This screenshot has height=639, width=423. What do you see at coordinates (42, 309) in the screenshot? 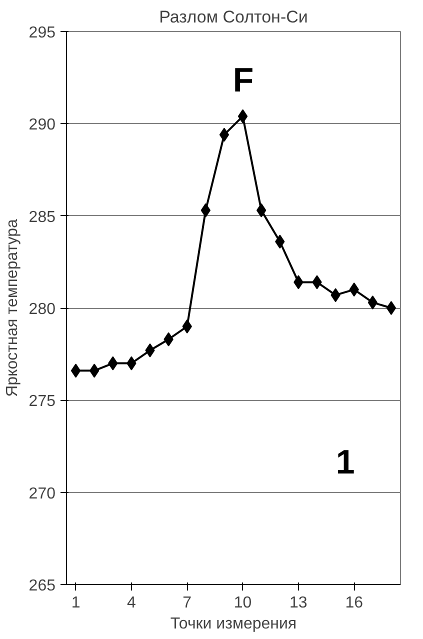
I see `y-tick-label: 280` at bounding box center [42, 309].